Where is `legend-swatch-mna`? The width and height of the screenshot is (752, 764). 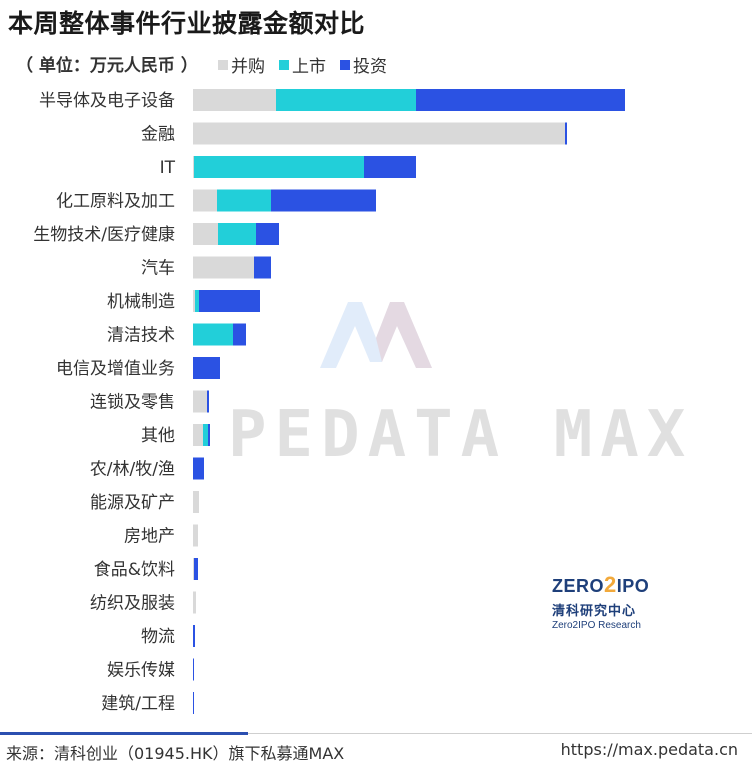
legend-swatch-mna is located at coordinates (223, 64).